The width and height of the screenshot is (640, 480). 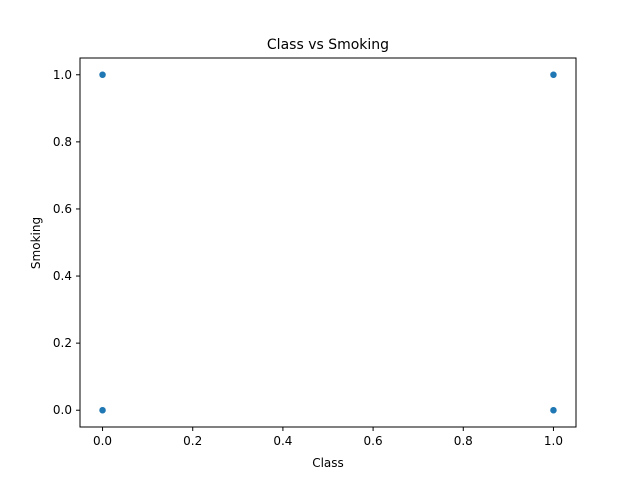 What do you see at coordinates (102, 441) in the screenshot?
I see `x-tick-label: 0.0` at bounding box center [102, 441].